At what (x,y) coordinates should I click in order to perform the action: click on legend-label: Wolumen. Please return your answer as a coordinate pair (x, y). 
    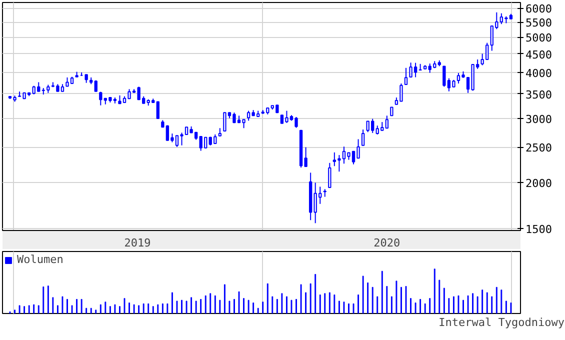
    Looking at the image, I should click on (40, 259).